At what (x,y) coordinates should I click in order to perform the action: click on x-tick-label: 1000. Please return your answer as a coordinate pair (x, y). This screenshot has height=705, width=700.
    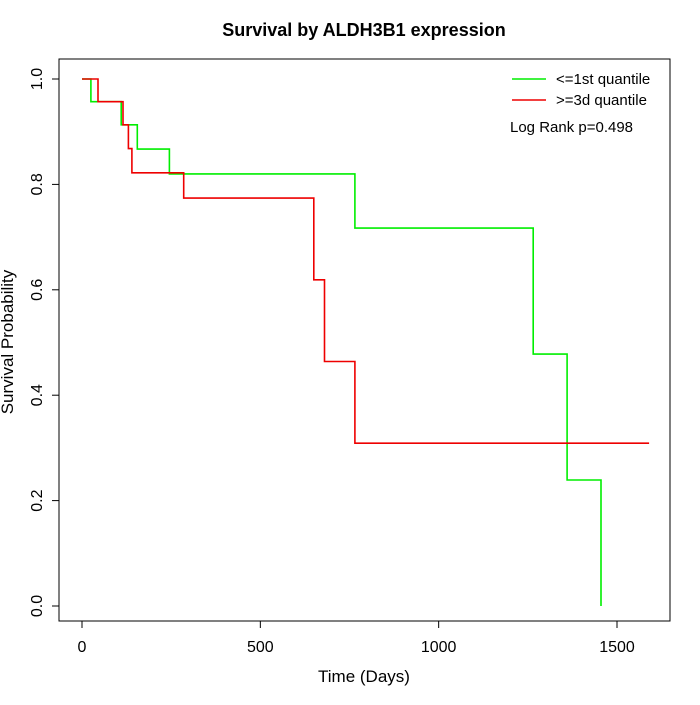
    Looking at the image, I should click on (439, 647).